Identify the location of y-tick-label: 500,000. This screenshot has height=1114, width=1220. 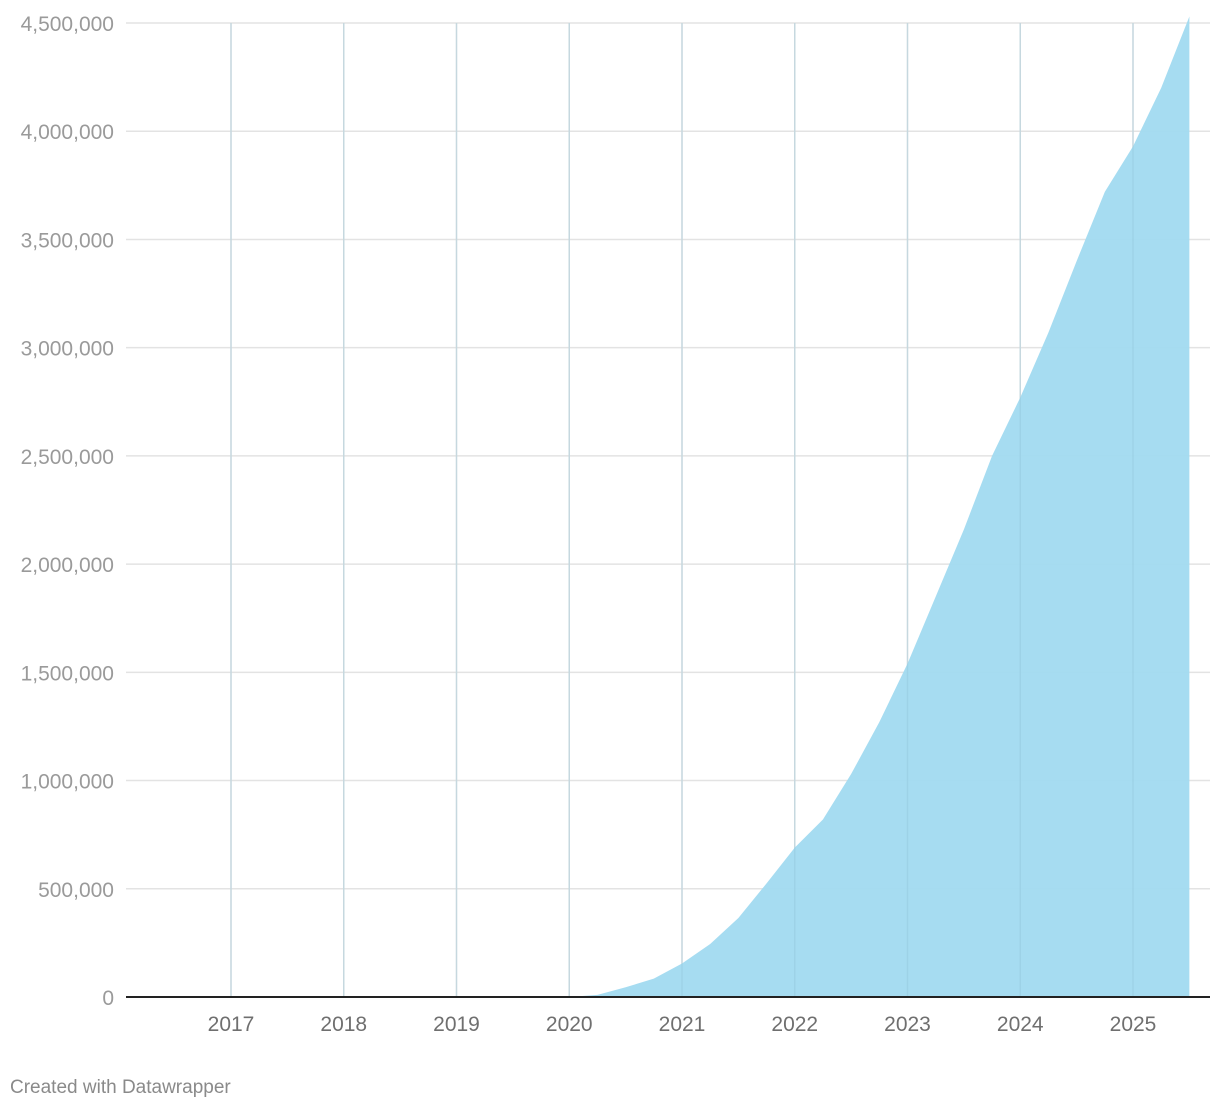
(76, 890).